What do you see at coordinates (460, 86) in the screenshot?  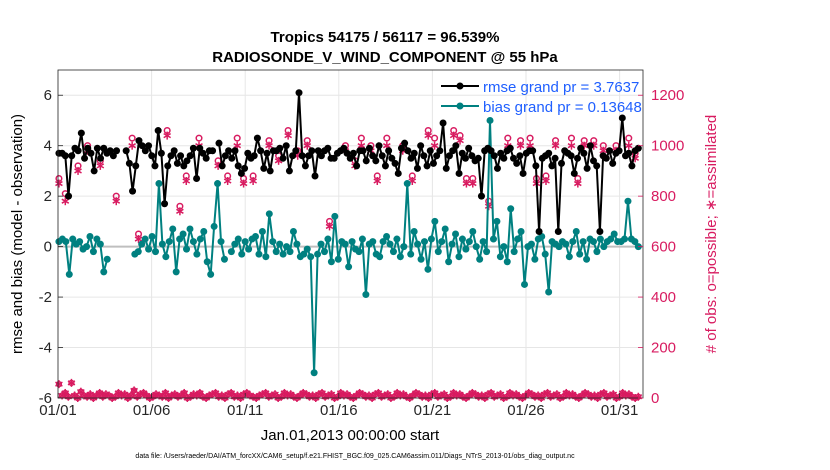 I see `legend-rmse-marker` at bounding box center [460, 86].